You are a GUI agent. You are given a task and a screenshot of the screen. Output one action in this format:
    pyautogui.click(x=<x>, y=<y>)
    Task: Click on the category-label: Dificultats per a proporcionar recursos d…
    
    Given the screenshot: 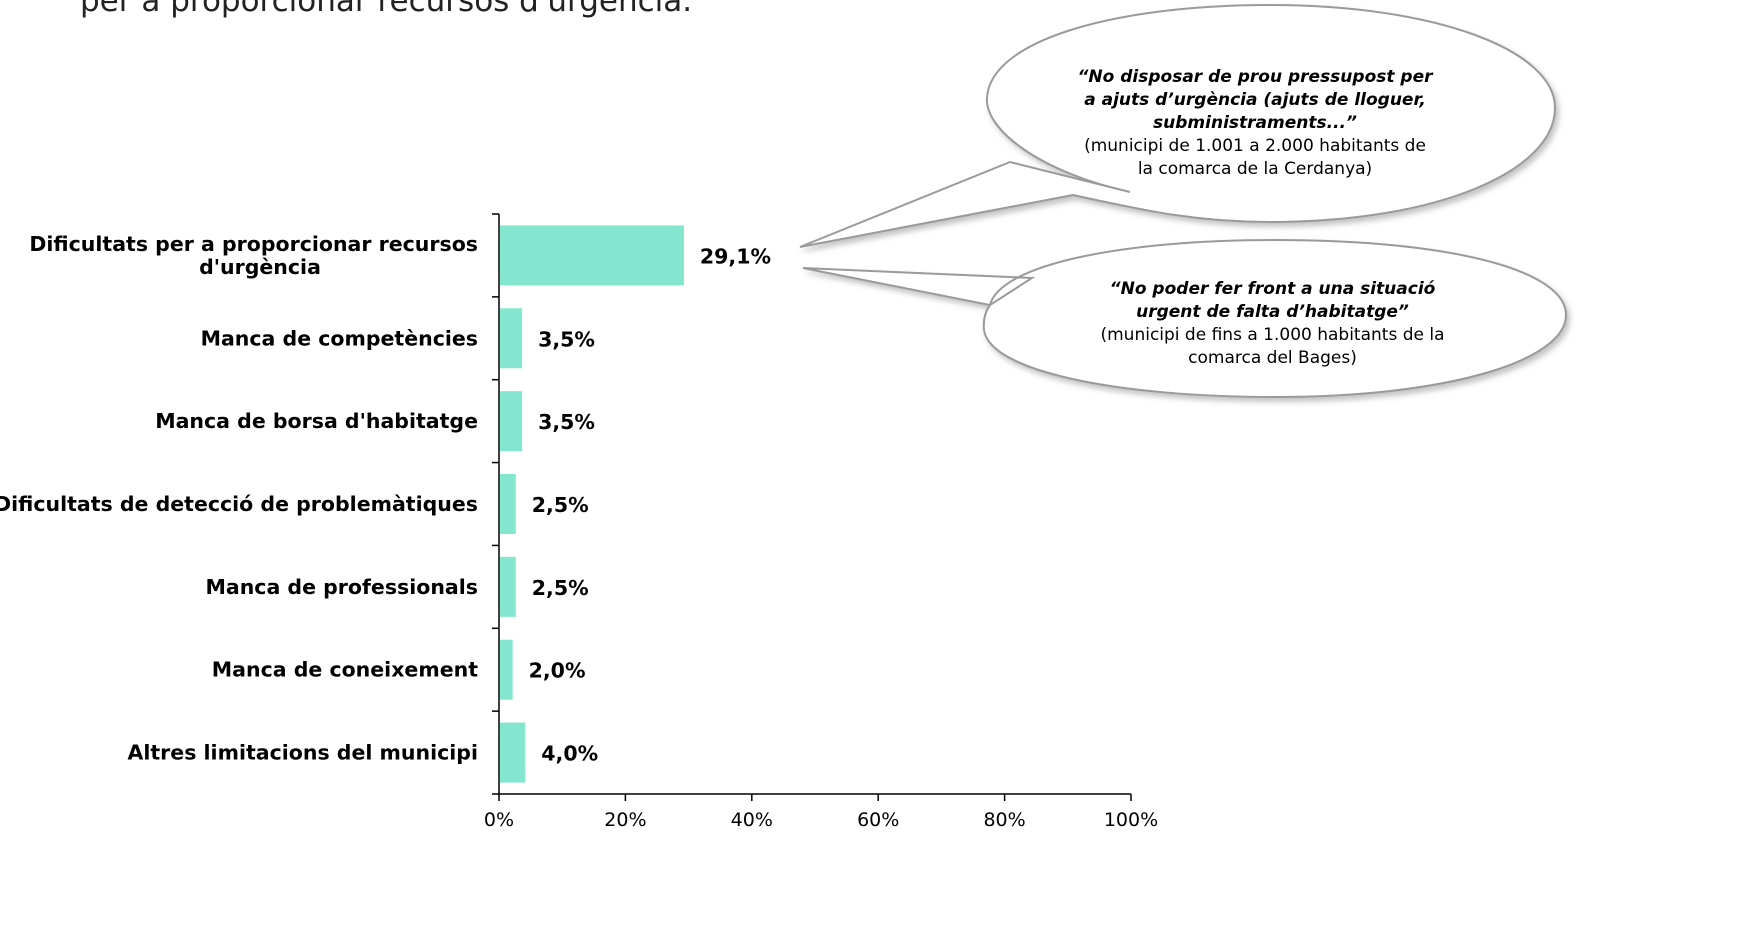 What is the action you would take?
    pyautogui.click(x=253, y=255)
    